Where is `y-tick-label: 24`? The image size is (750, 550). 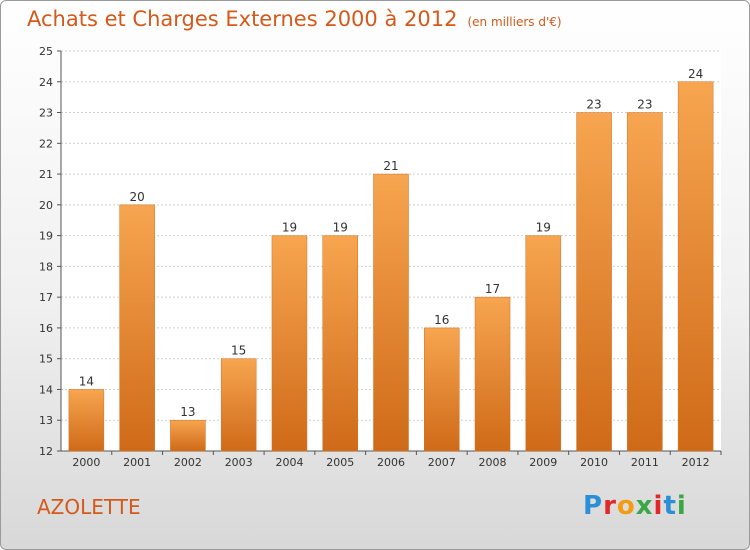
y-tick-label: 24 is located at coordinates (46, 82).